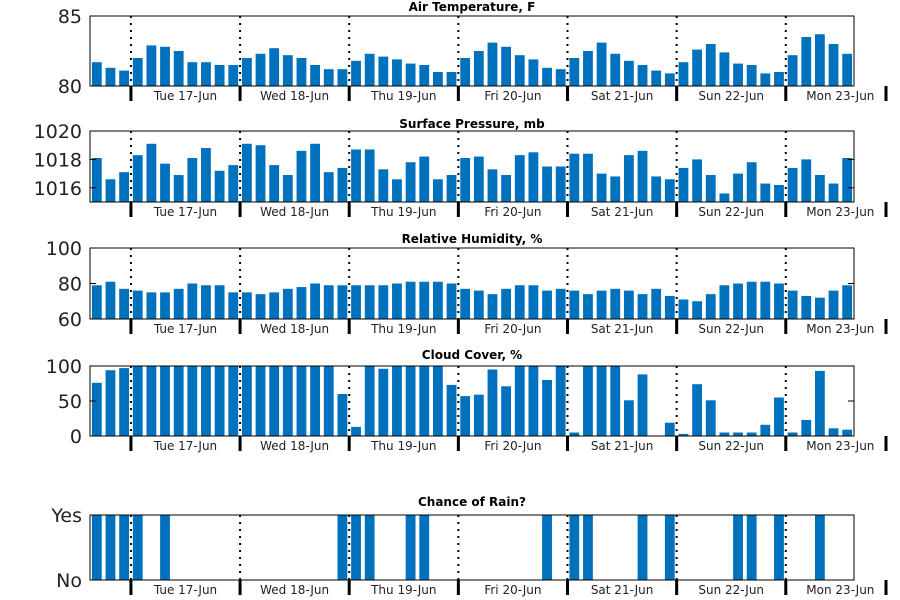 The height and width of the screenshot is (600, 900). What do you see at coordinates (58, 160) in the screenshot?
I see `ytick-label: 1018` at bounding box center [58, 160].